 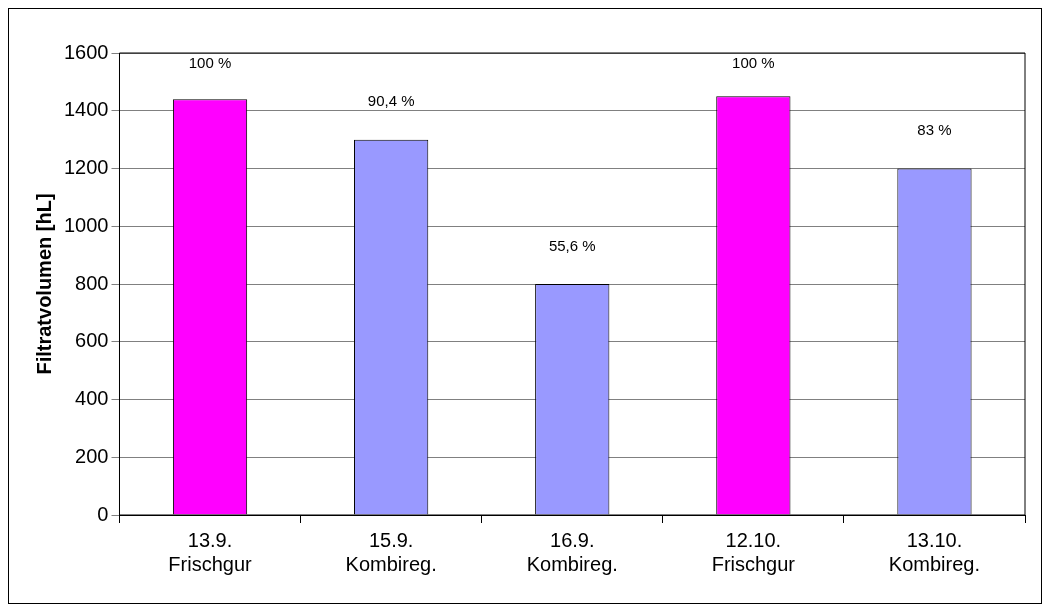 I want to click on y-tick-label: 1200, so click(x=86, y=167).